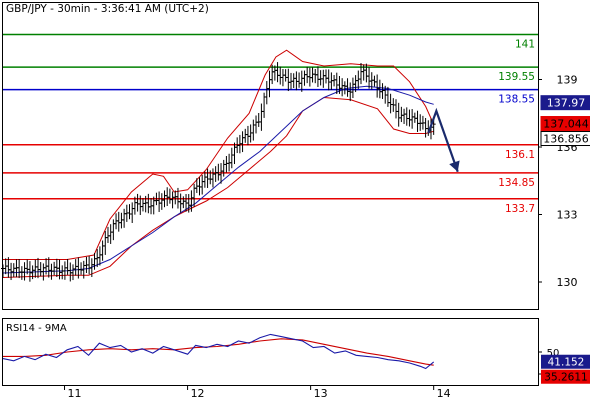  What do you see at coordinates (516, 183) in the screenshot?
I see `level-label-134.85: 134.85` at bounding box center [516, 183].